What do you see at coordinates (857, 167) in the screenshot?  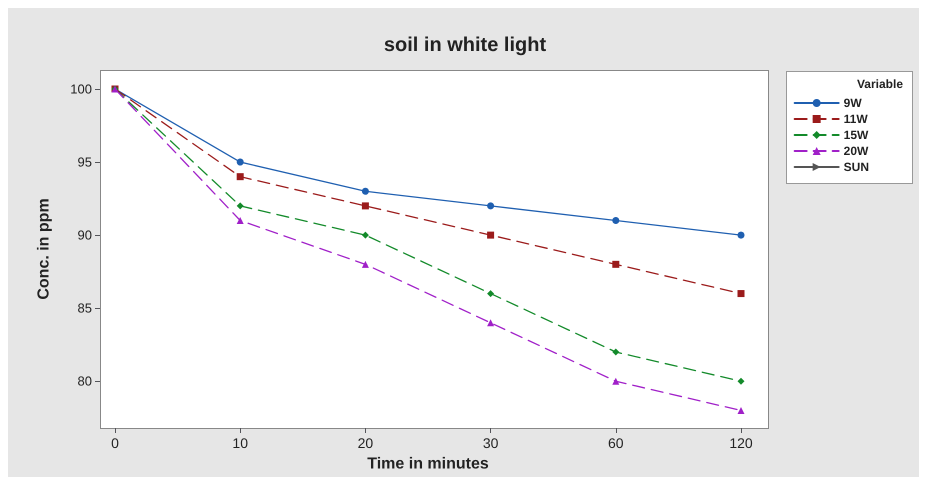 I see `legend-label: SUN` at bounding box center [857, 167].